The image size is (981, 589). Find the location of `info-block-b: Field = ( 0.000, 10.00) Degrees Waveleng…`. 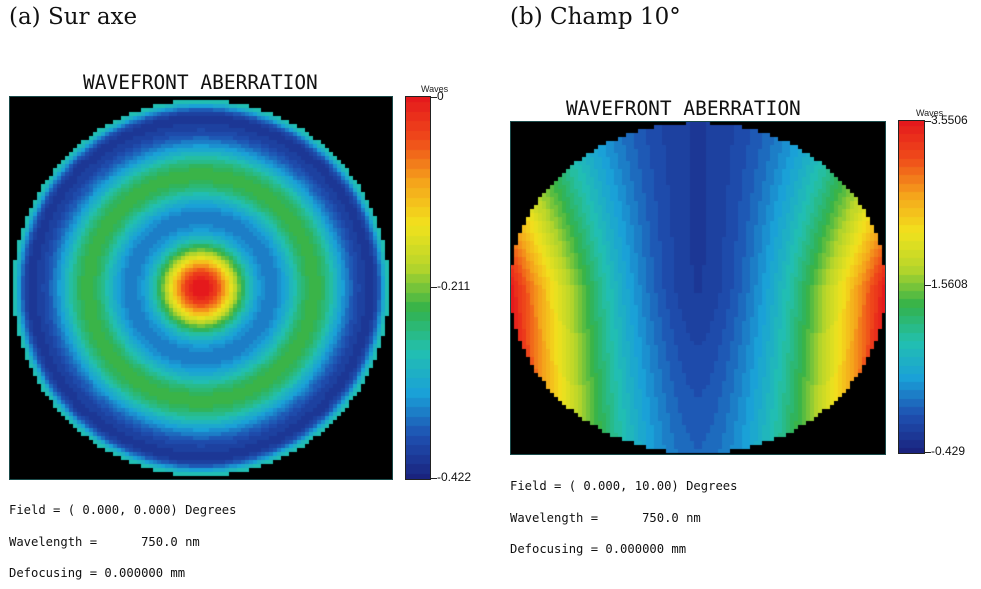

info-block-b: Field = ( 0.000, 10.00) Degrees Waveleng… is located at coordinates (623, 512).